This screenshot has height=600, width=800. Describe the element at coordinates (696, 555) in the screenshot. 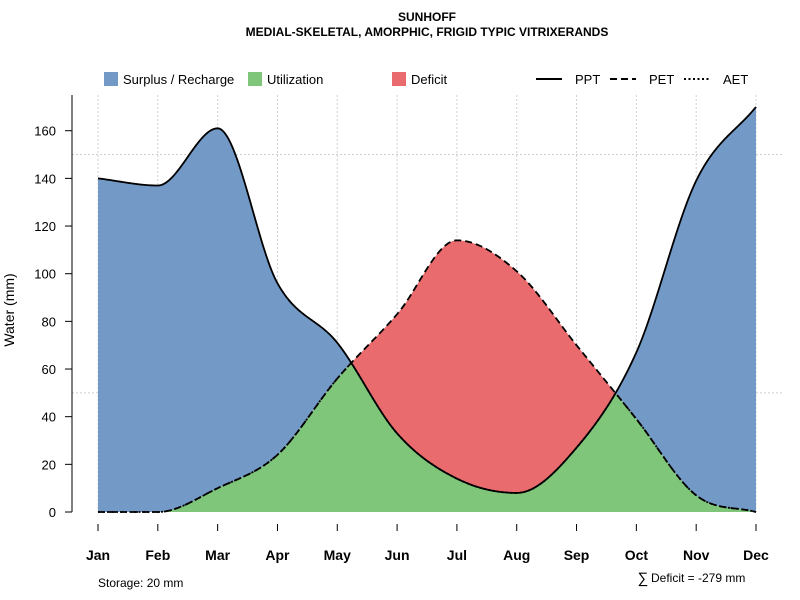

I see `x-tick-label-nov: Nov` at that location.